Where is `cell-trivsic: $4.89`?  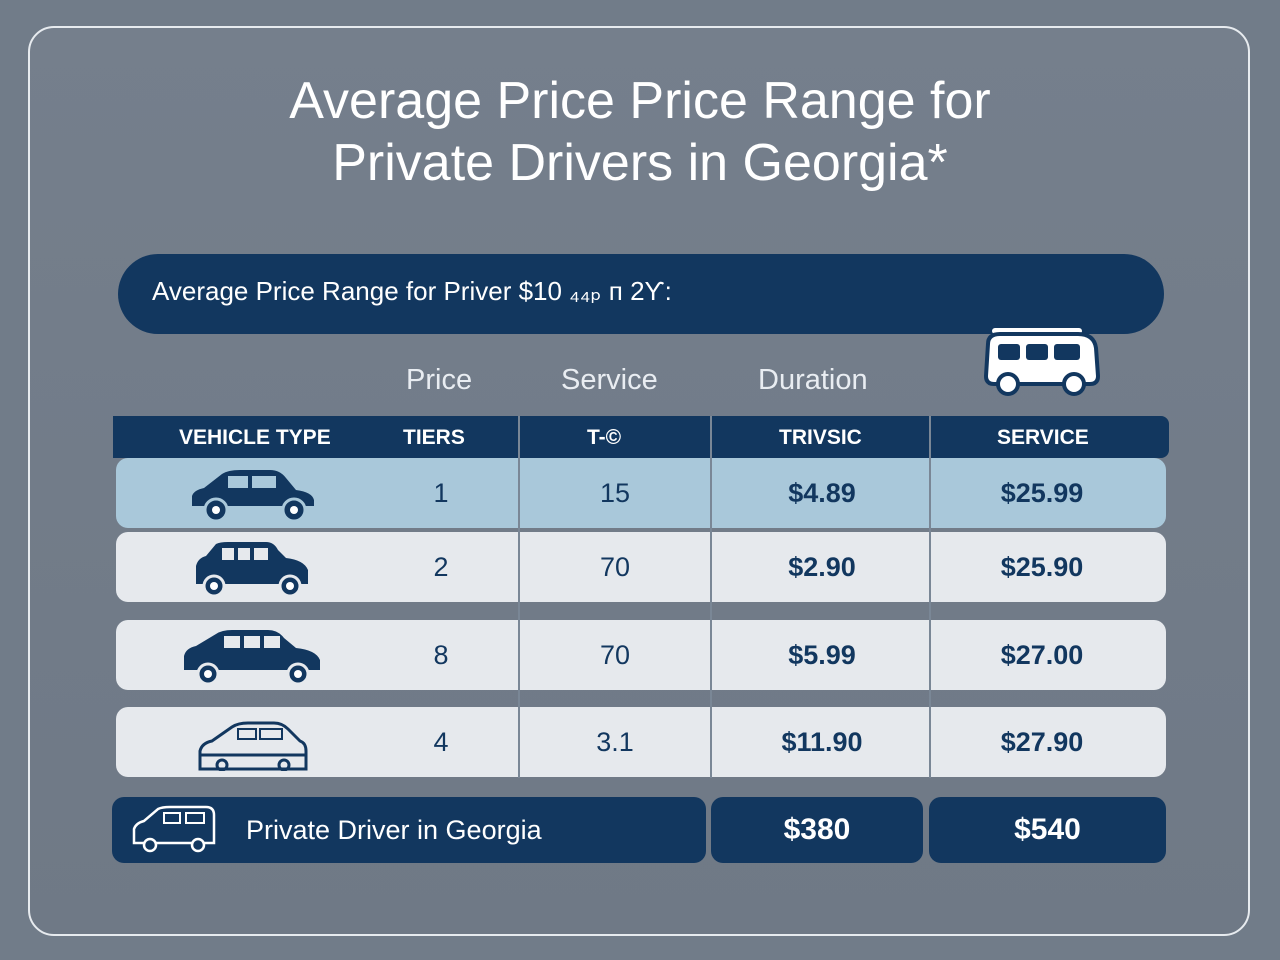
cell-trivsic: $4.89 is located at coordinates (822, 493).